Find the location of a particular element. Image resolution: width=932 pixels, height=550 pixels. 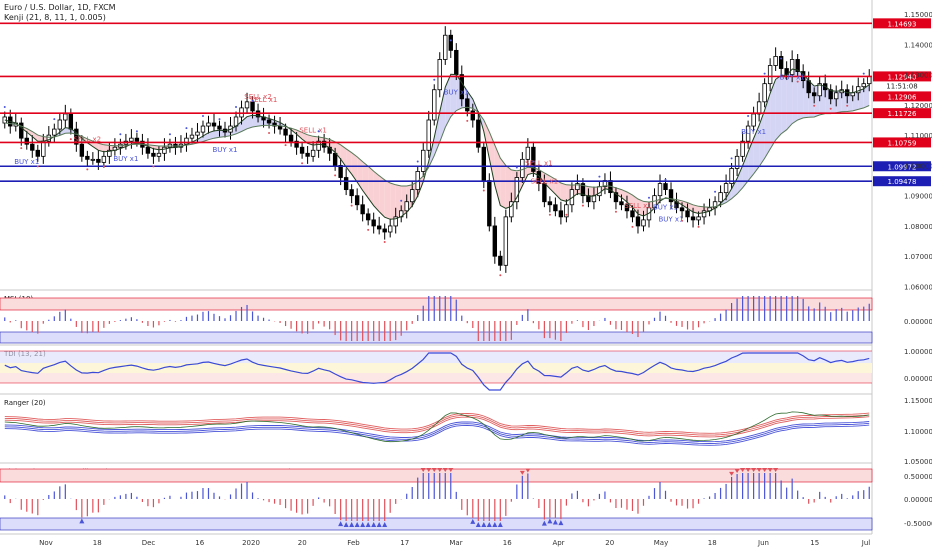

band-price-label: 1.12906 is located at coordinates (902, 97).